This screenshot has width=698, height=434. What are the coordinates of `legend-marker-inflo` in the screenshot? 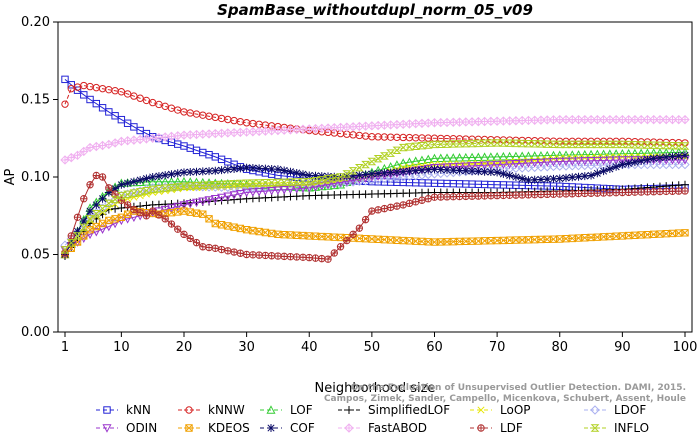 It's located at (595, 428).